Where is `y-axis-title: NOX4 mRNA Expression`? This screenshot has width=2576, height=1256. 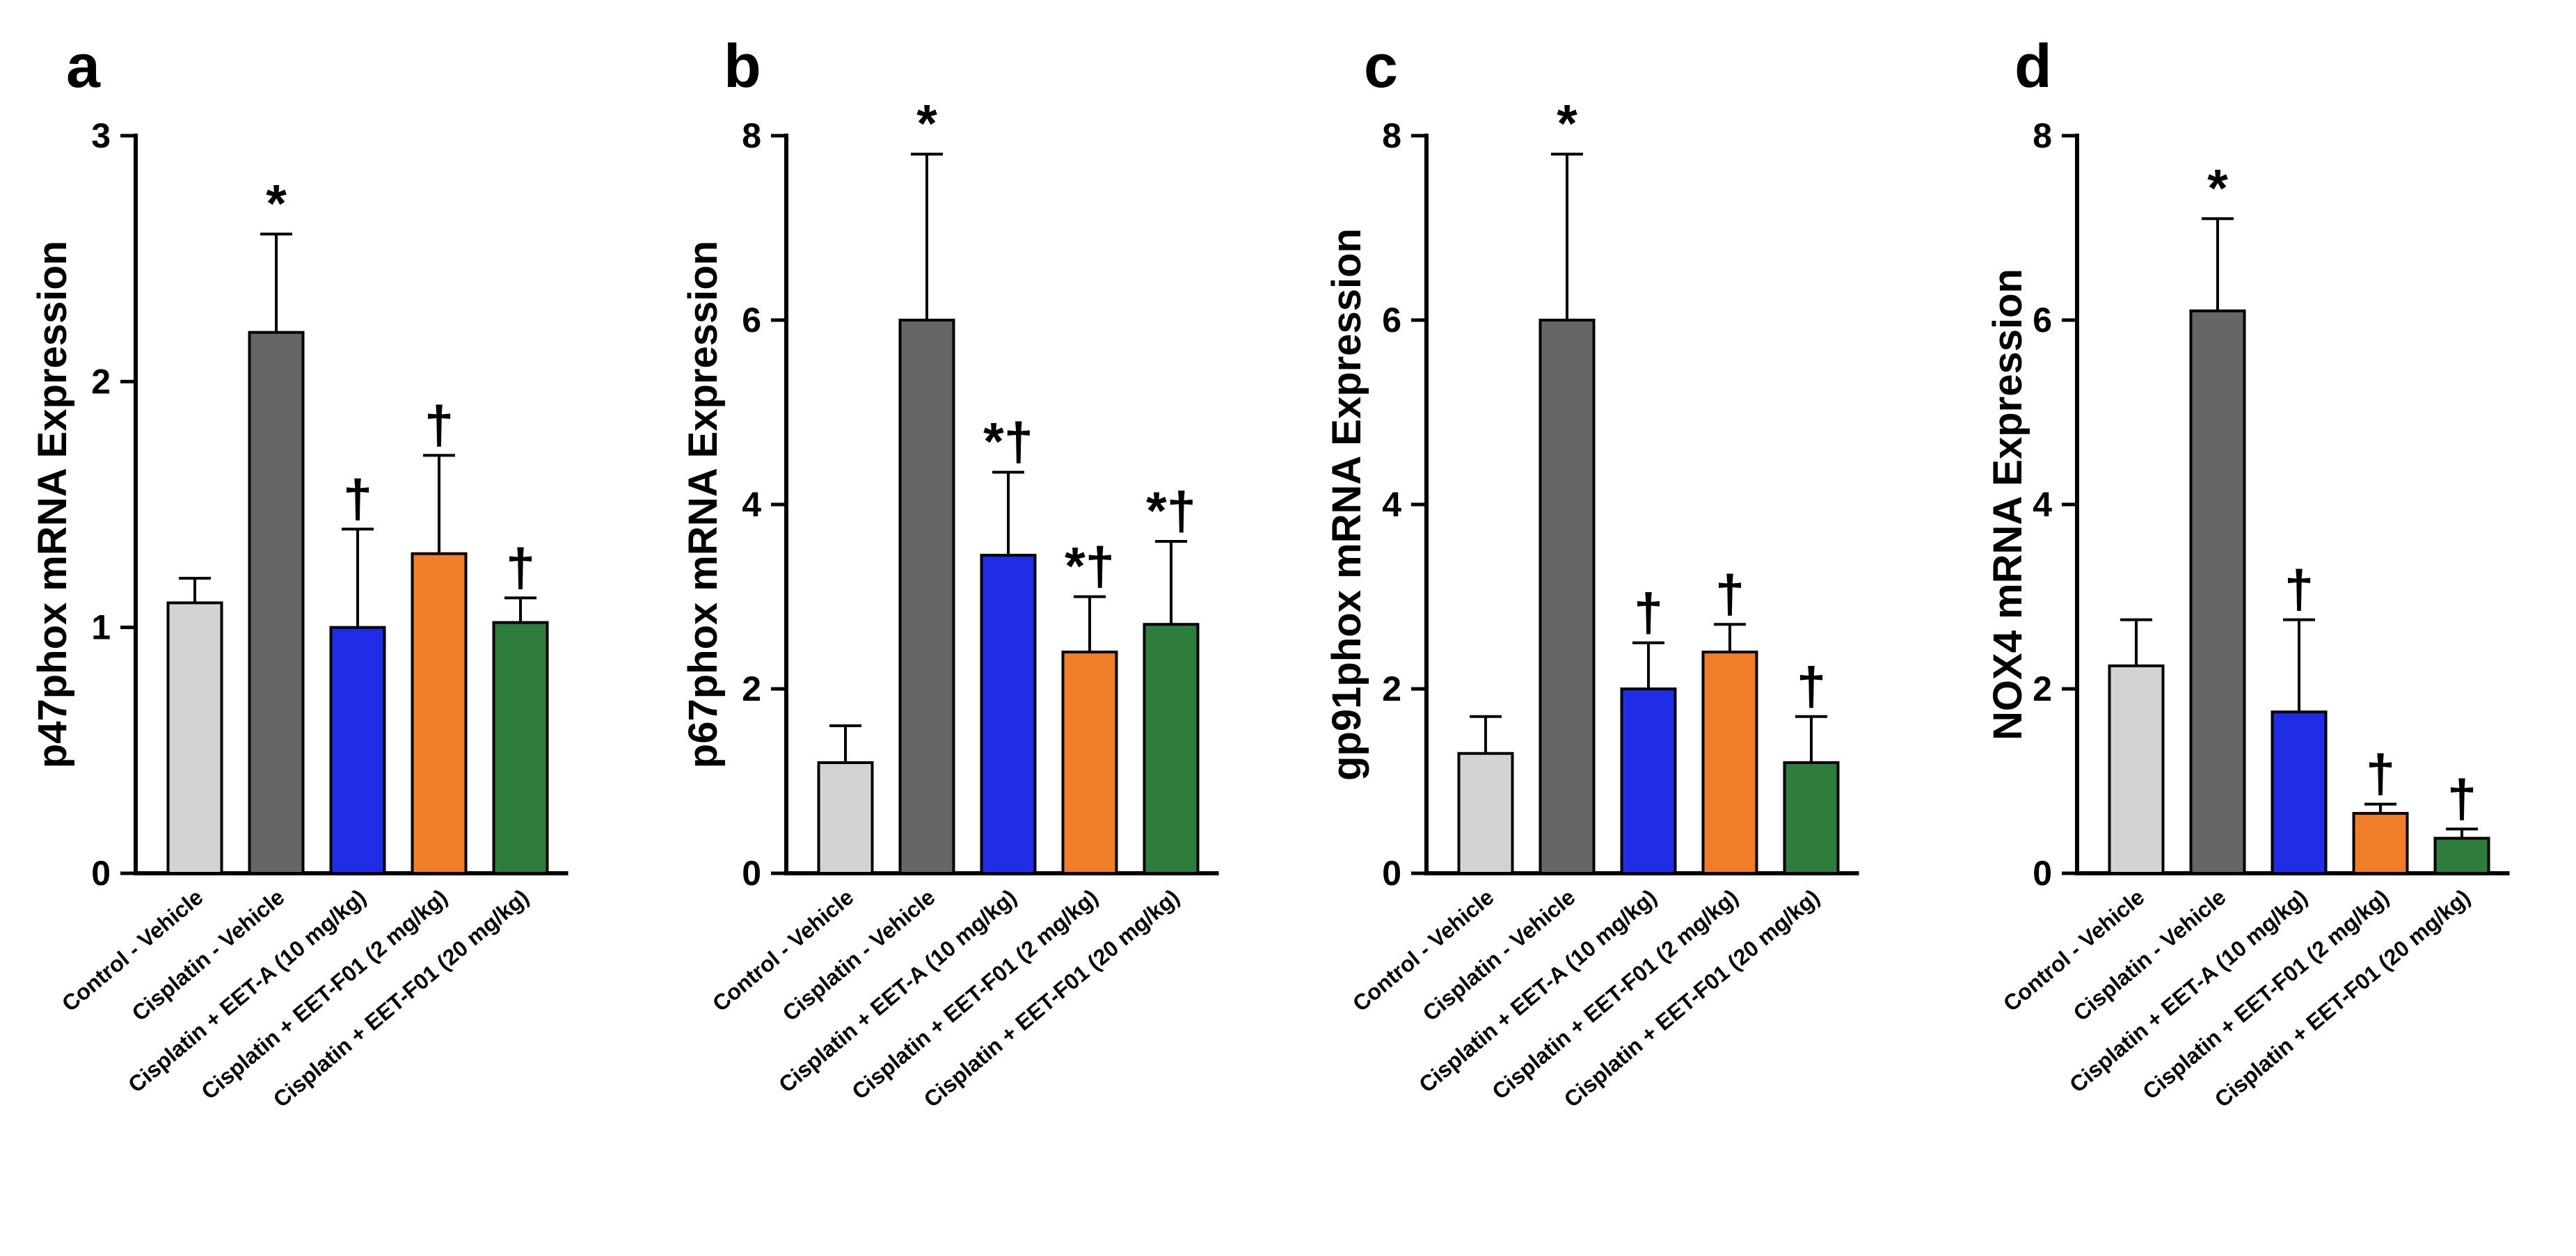 y-axis-title: NOX4 mRNA Expression is located at coordinates (2007, 504).